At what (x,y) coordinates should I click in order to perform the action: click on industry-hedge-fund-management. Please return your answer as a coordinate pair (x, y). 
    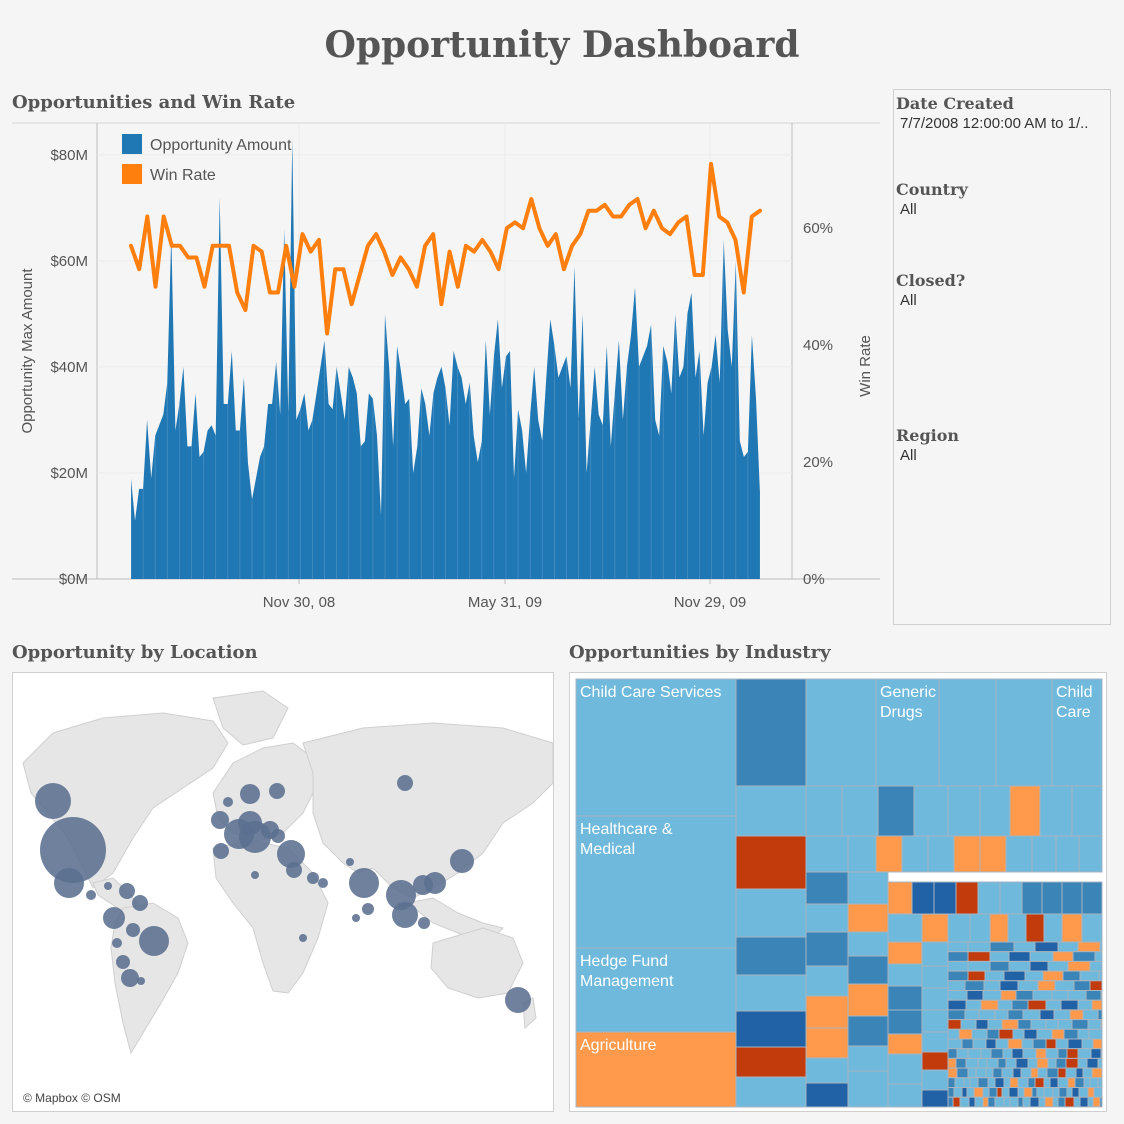
    Looking at the image, I should click on (656, 990).